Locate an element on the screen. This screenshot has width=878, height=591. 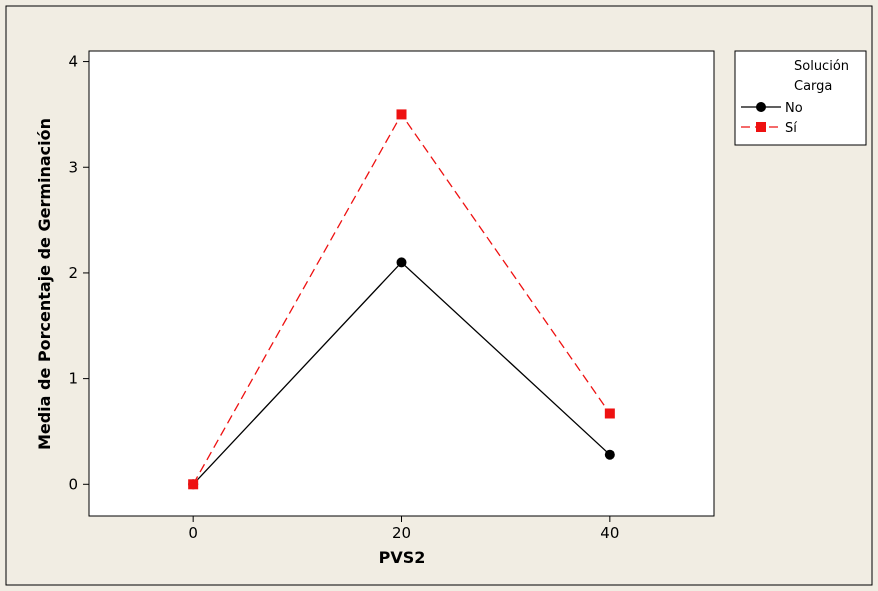
x-axis: 0 20 40 is located at coordinates (403, 529).